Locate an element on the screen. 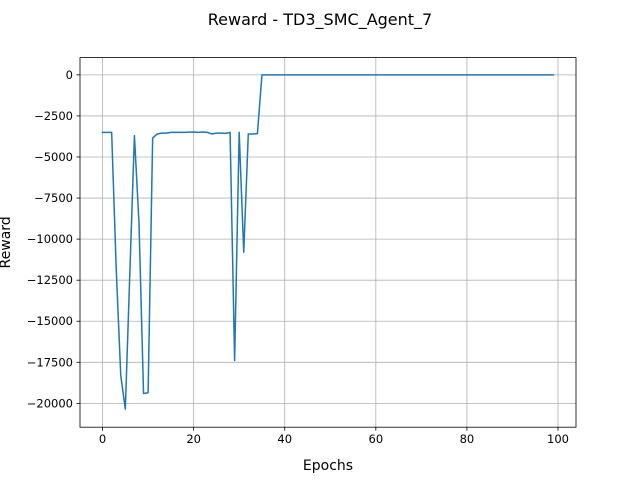  y-tick-label: −2500 is located at coordinates (53, 116).